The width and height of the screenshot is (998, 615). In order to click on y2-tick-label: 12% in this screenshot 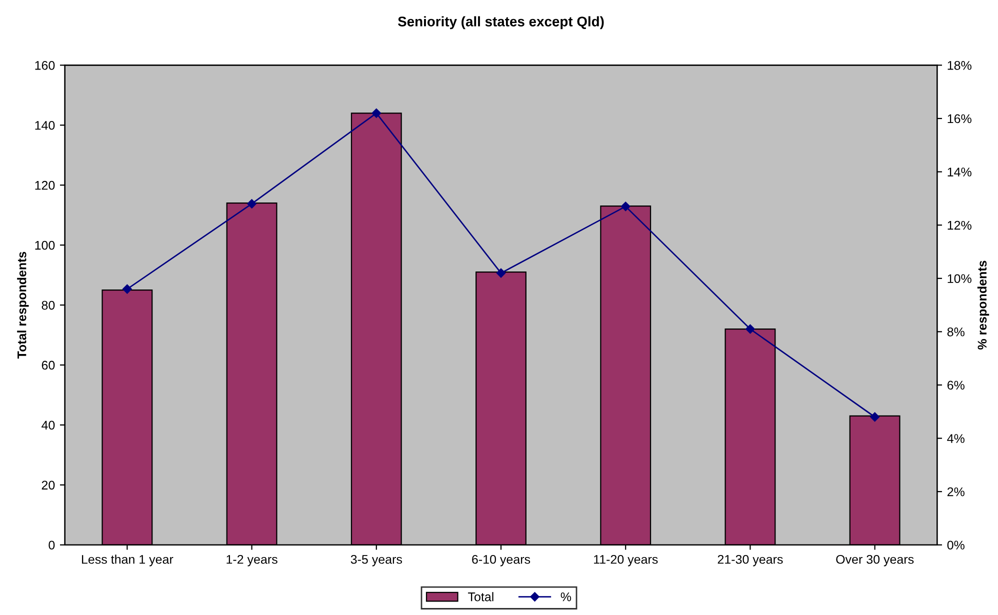, I will do `click(960, 225)`.